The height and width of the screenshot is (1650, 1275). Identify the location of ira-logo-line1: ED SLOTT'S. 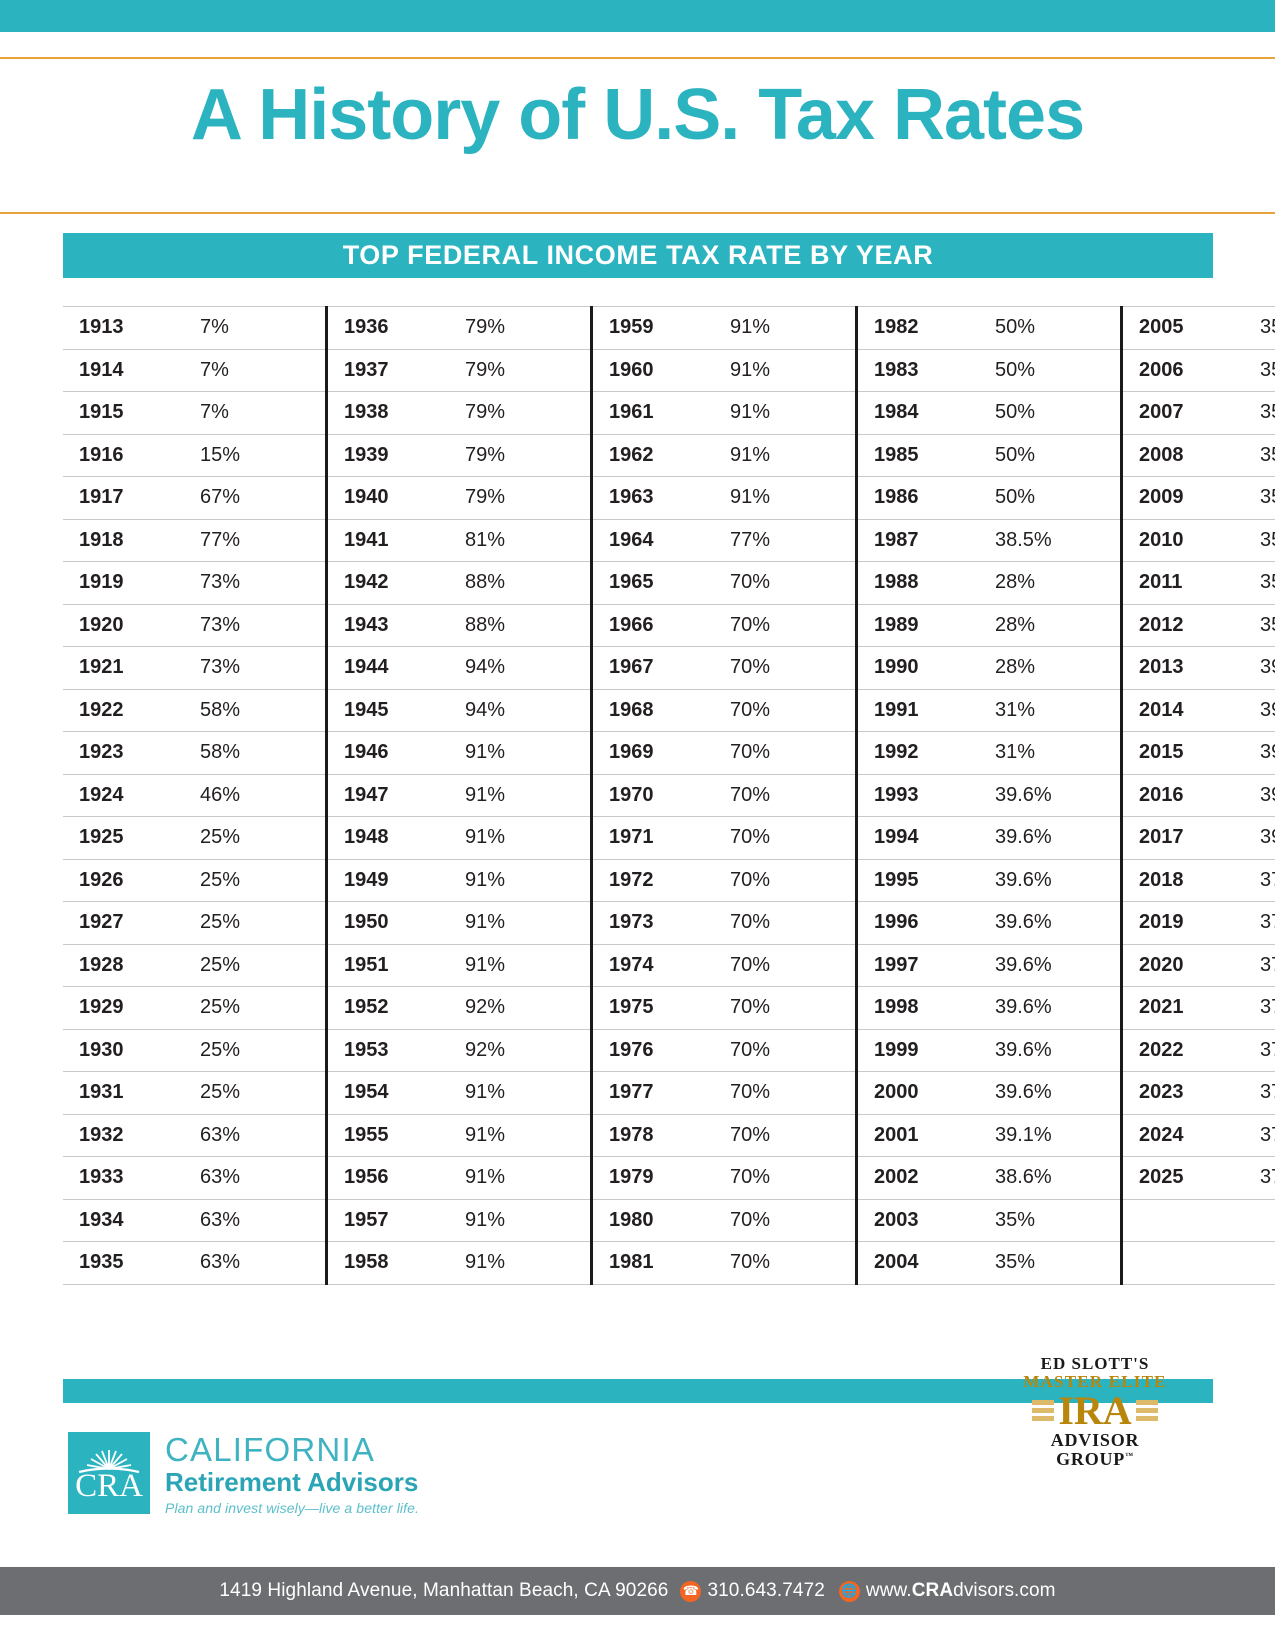
(1095, 1363).